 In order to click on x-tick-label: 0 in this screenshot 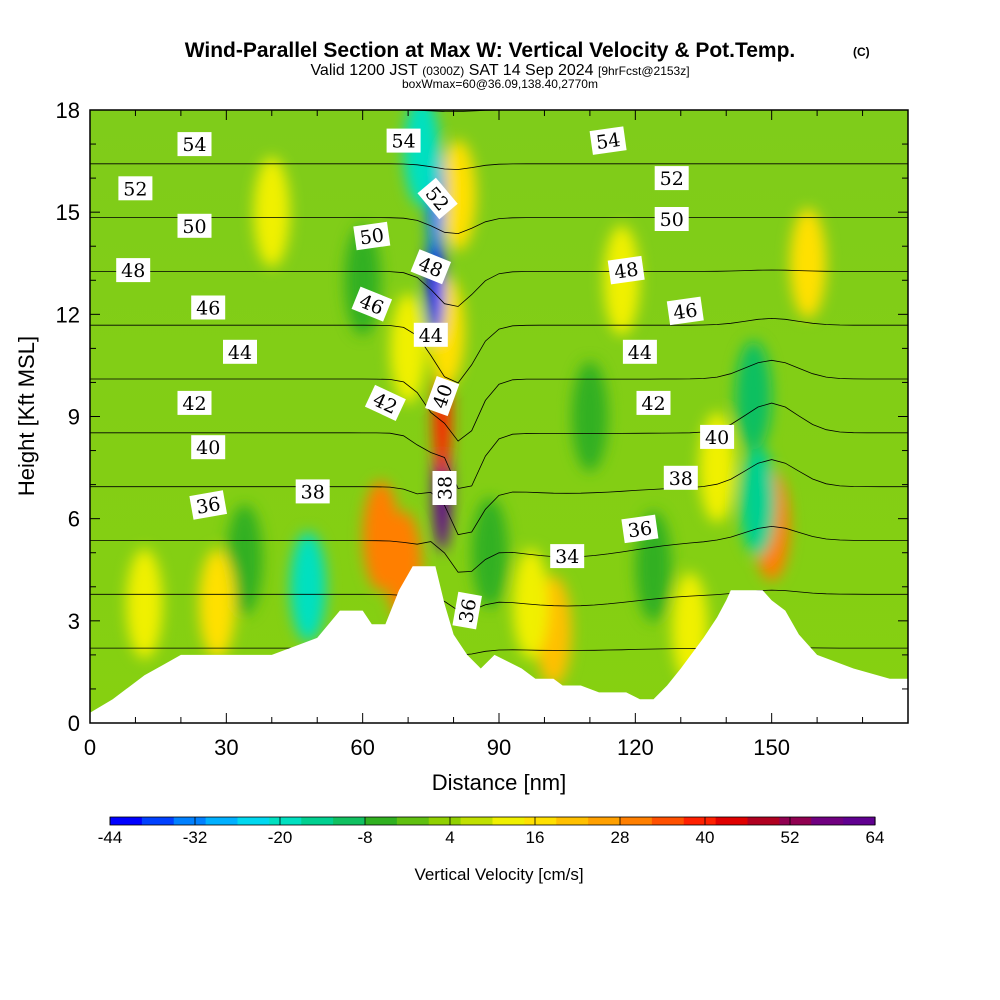, I will do `click(90, 747)`.